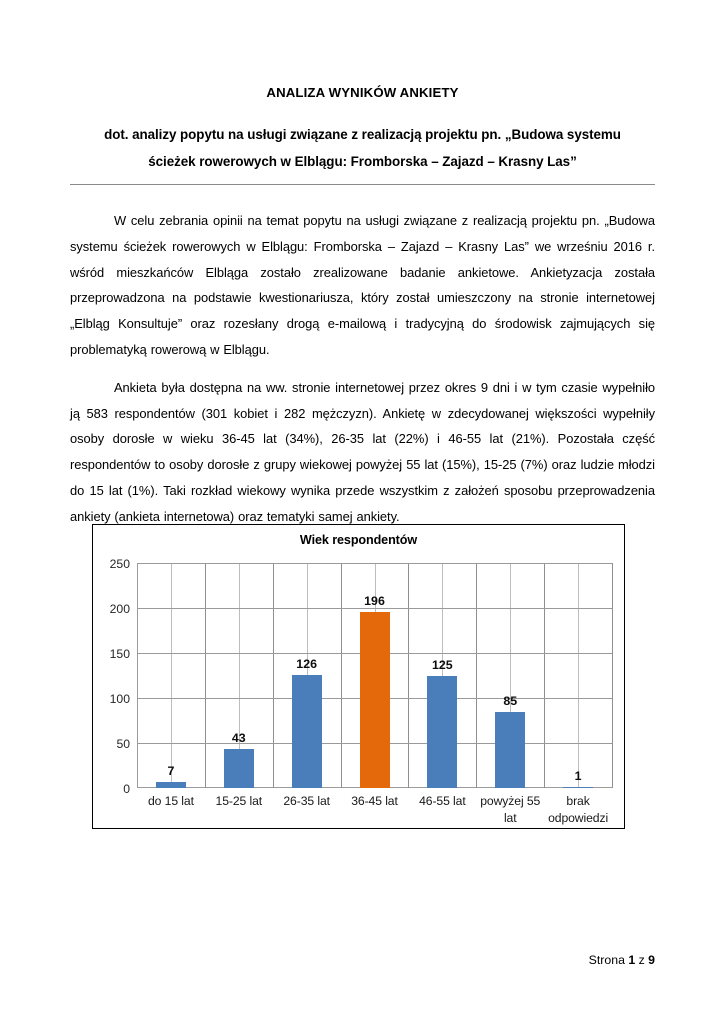 The image size is (725, 1024). Describe the element at coordinates (306, 663) in the screenshot. I see `bar-value-label: 126` at that location.